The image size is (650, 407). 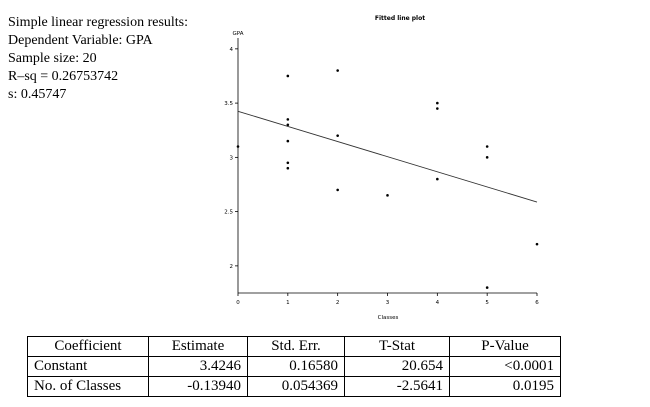 I want to click on fitted-regression-line, so click(x=387, y=156).